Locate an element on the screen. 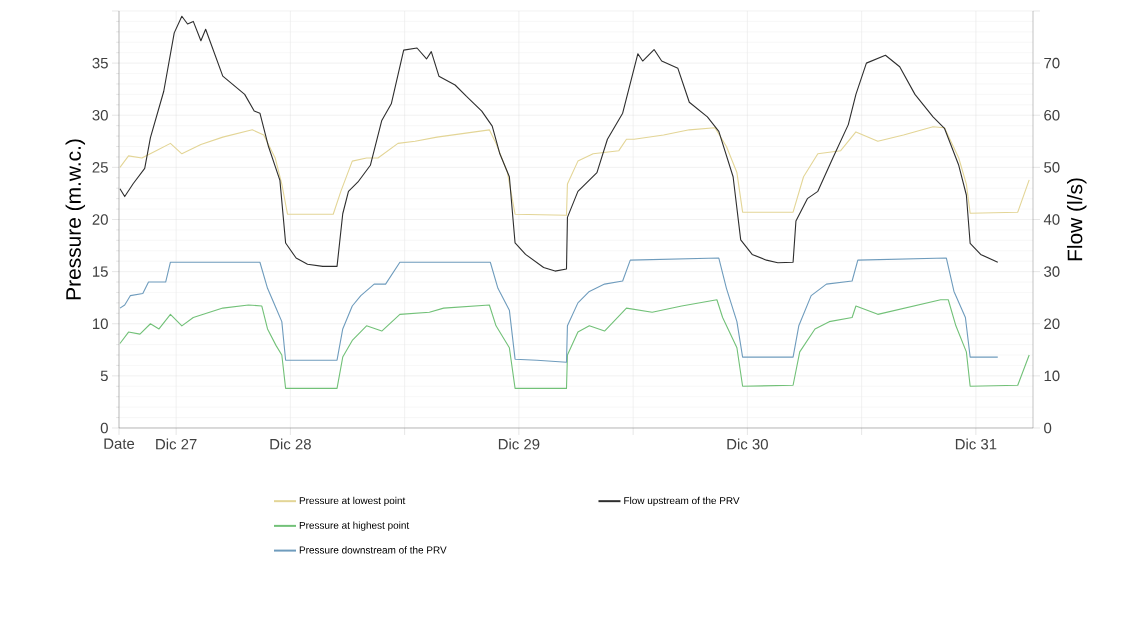  y-tick-label: 10 is located at coordinates (100, 324).